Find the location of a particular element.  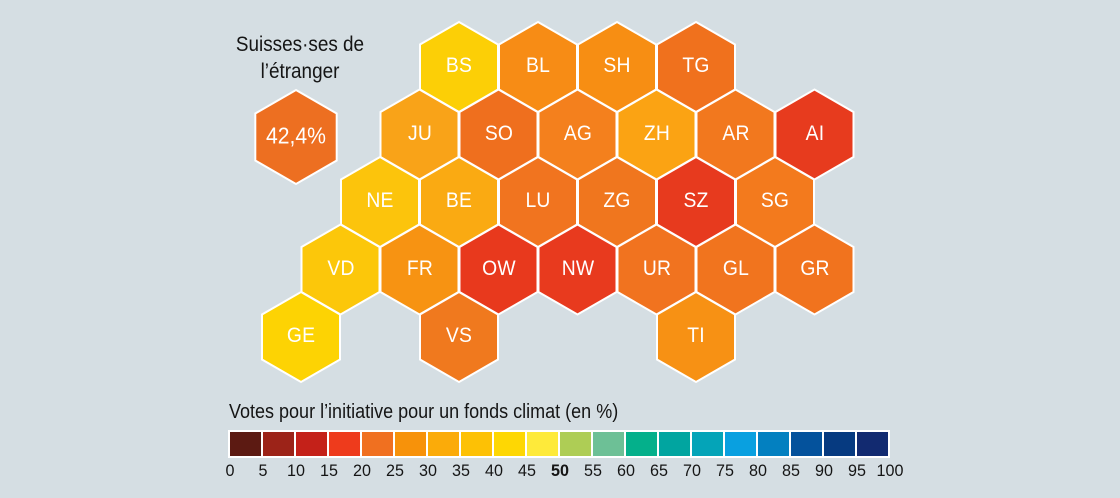

abroad-annotation-line2: l’étranger is located at coordinates (300, 71).